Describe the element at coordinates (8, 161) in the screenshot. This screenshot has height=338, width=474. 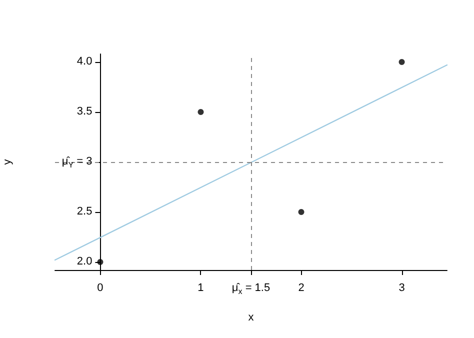
I see `y-axis-title: y` at that location.